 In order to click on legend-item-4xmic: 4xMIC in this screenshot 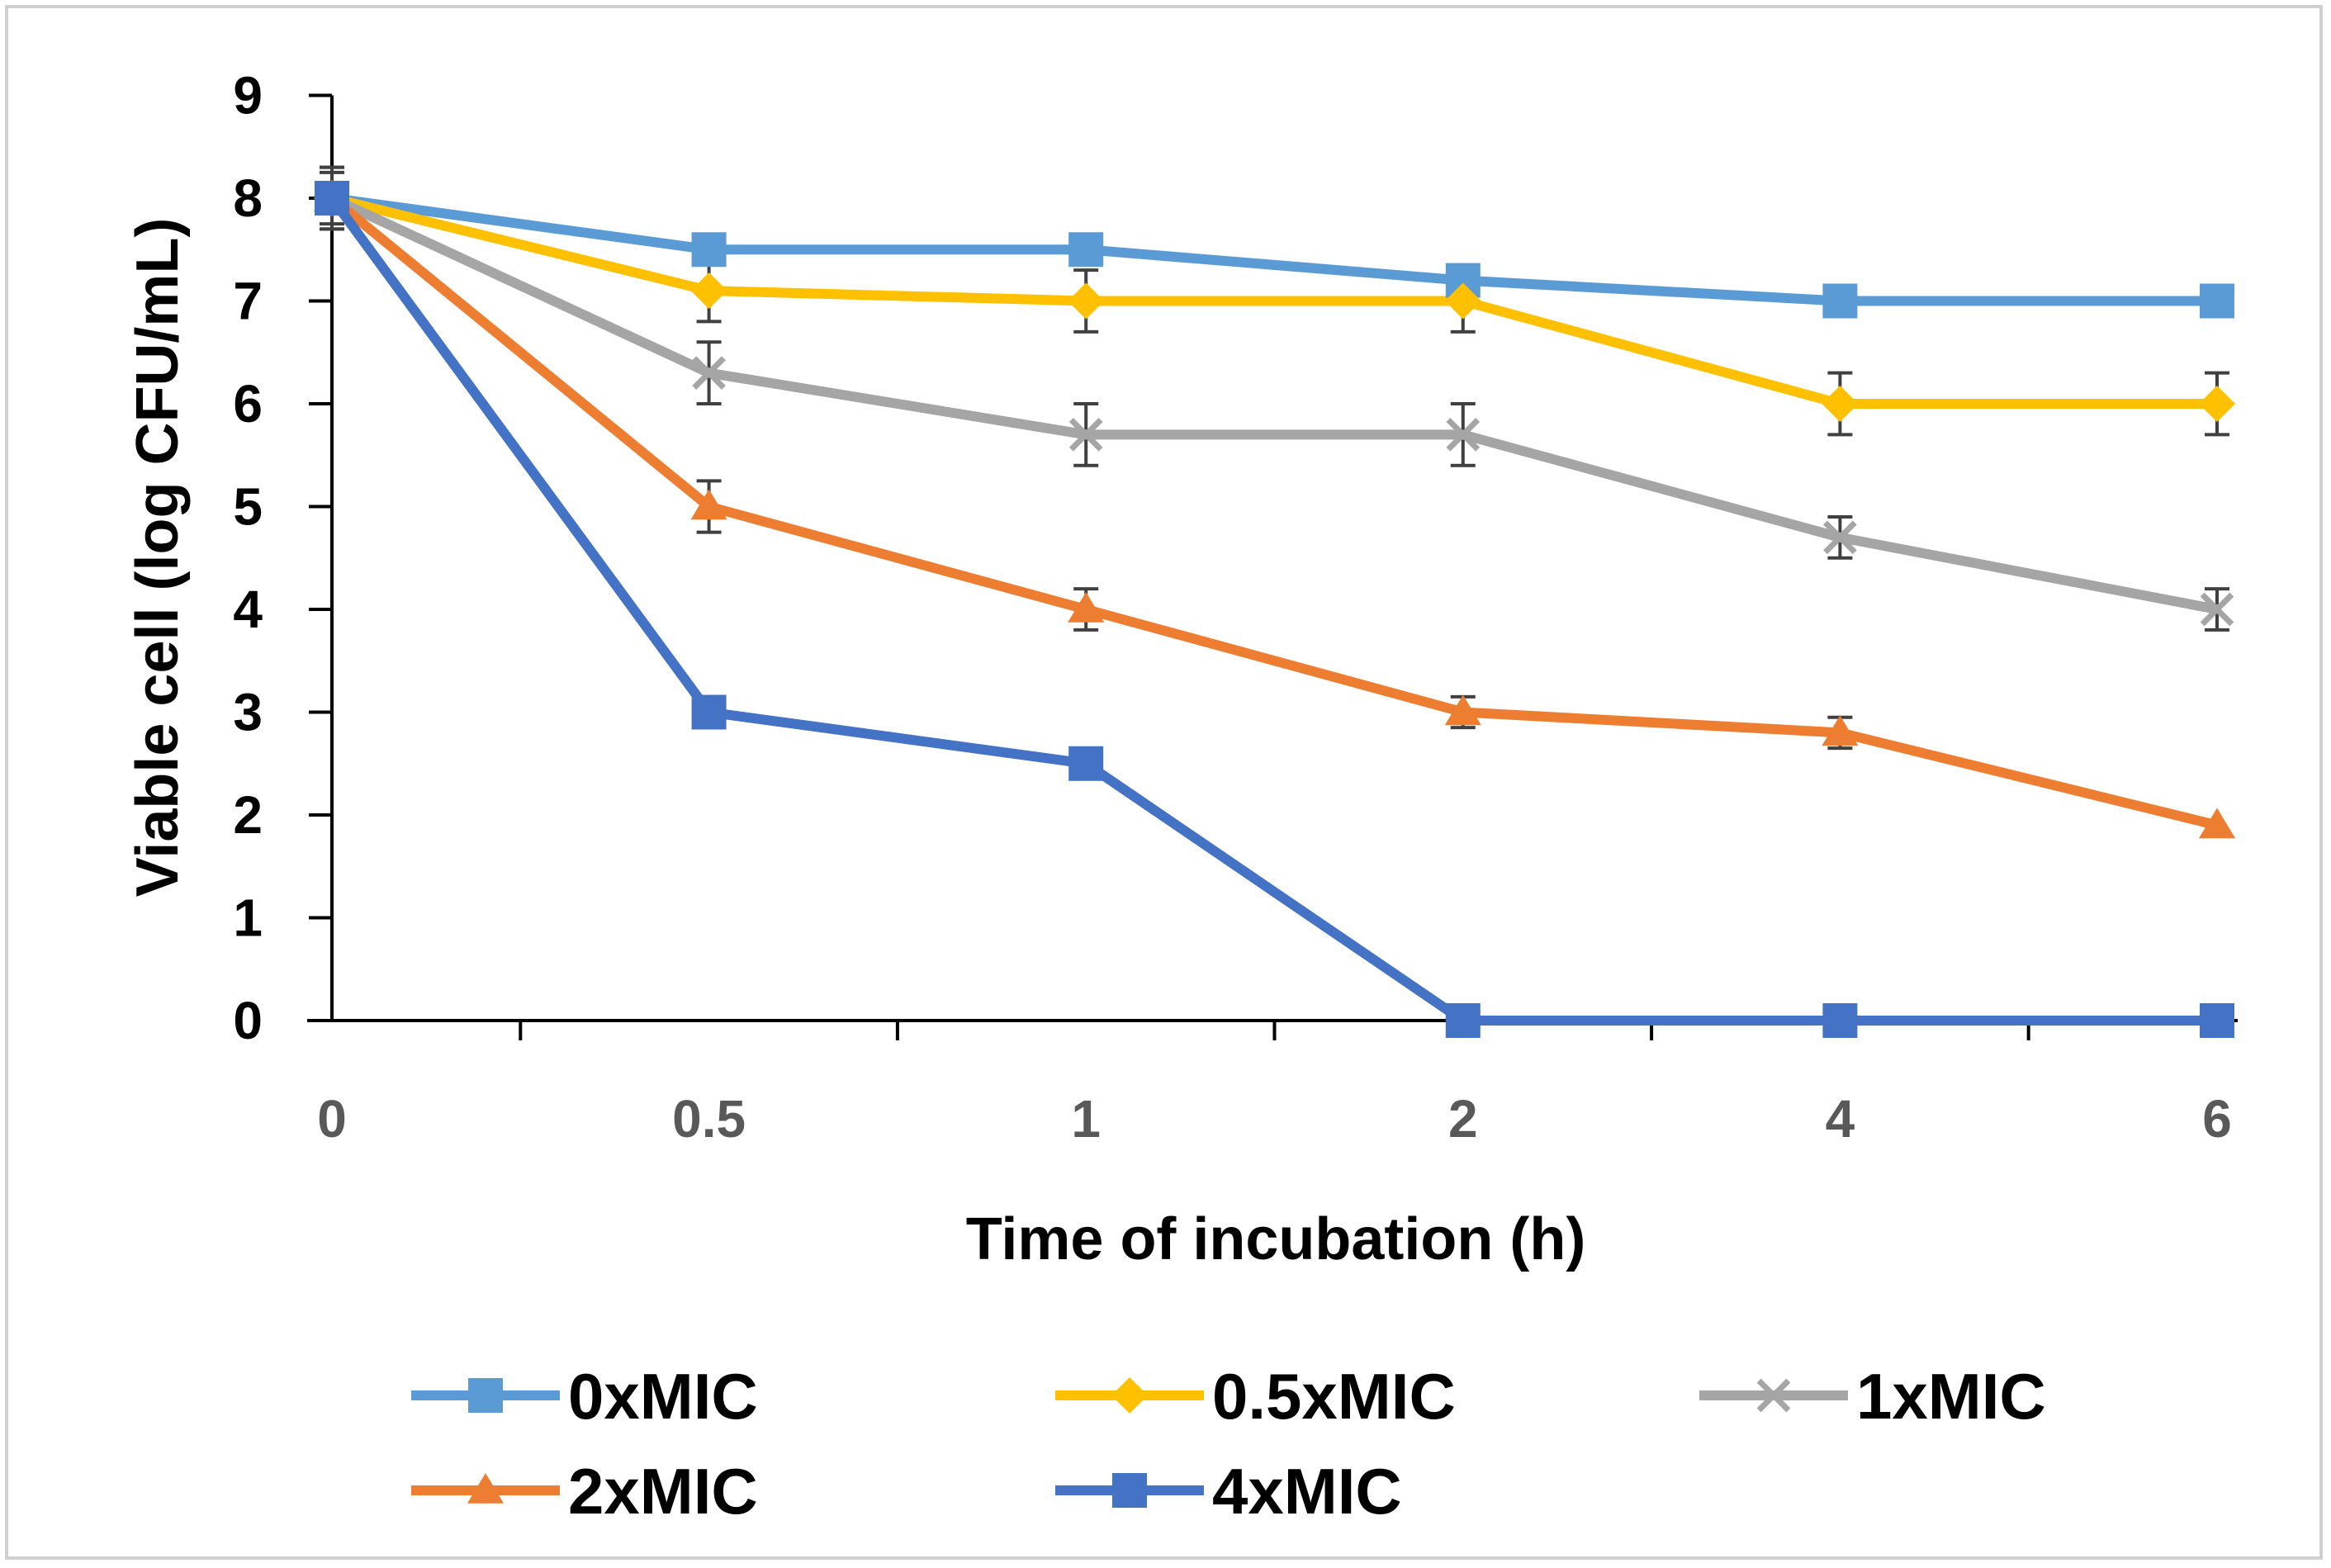, I will do `click(1229, 1491)`.